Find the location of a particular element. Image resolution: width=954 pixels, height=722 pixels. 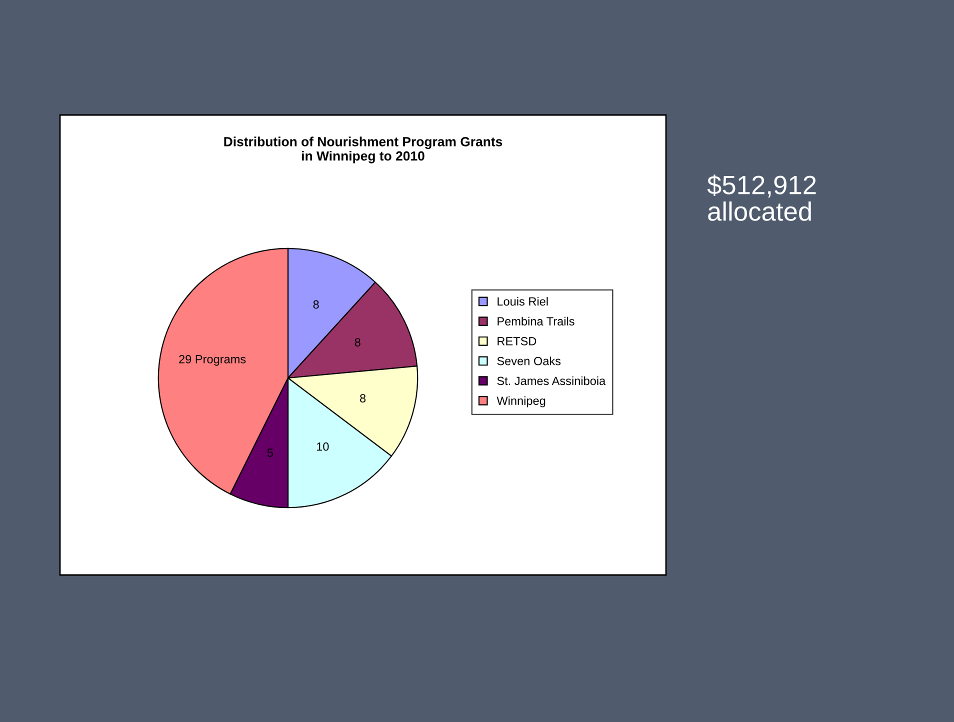

legend-label: Louis Riel is located at coordinates (523, 301).